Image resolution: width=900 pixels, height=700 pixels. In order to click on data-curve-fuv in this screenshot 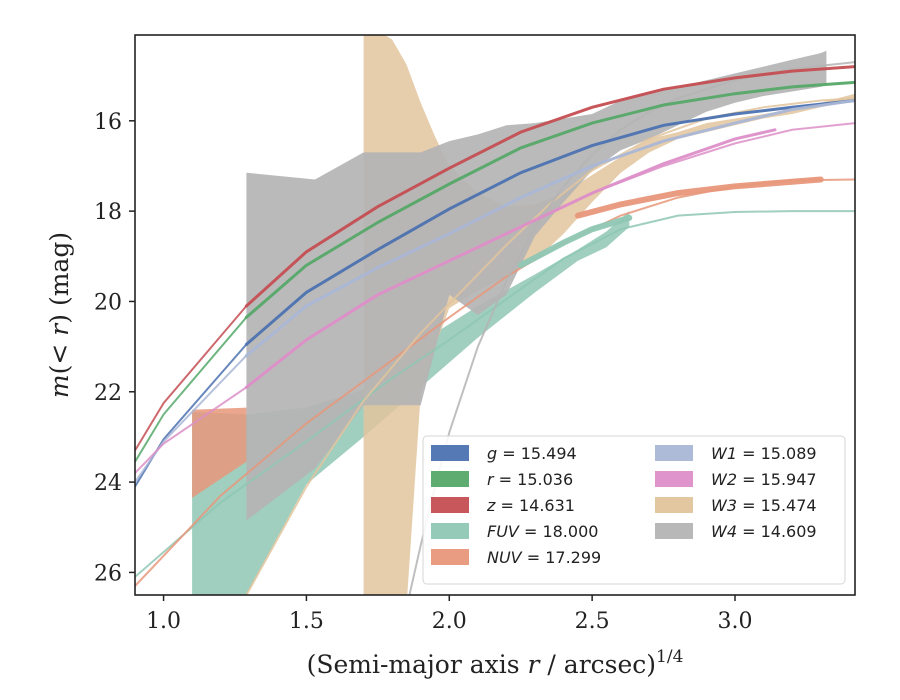, I will do `click(575, 241)`.